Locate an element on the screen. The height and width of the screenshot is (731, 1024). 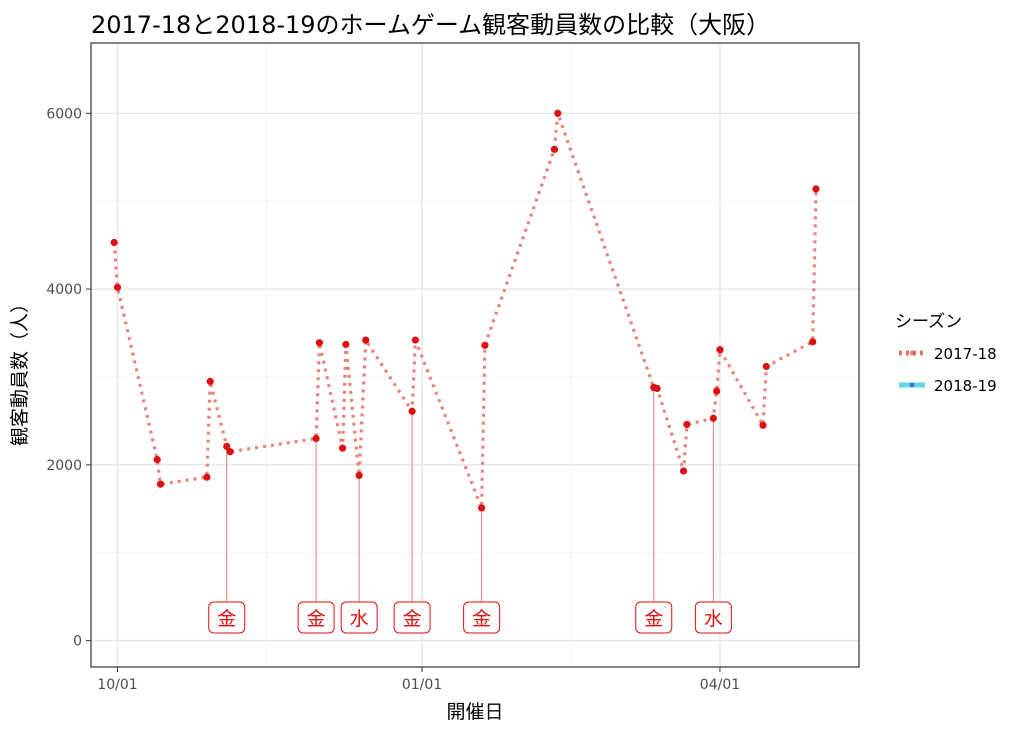
legend-label: 2018-19 is located at coordinates (965, 386).